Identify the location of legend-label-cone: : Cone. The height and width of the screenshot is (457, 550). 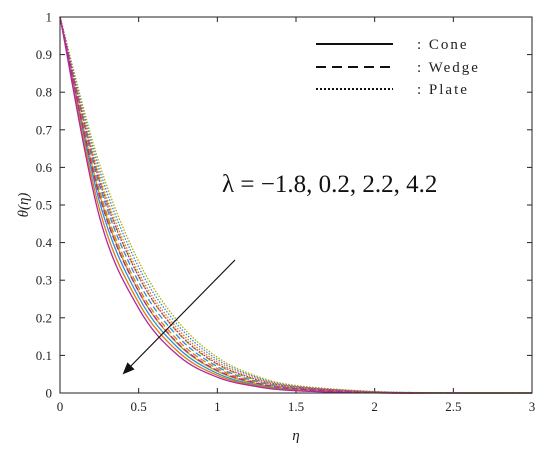
(443, 45).